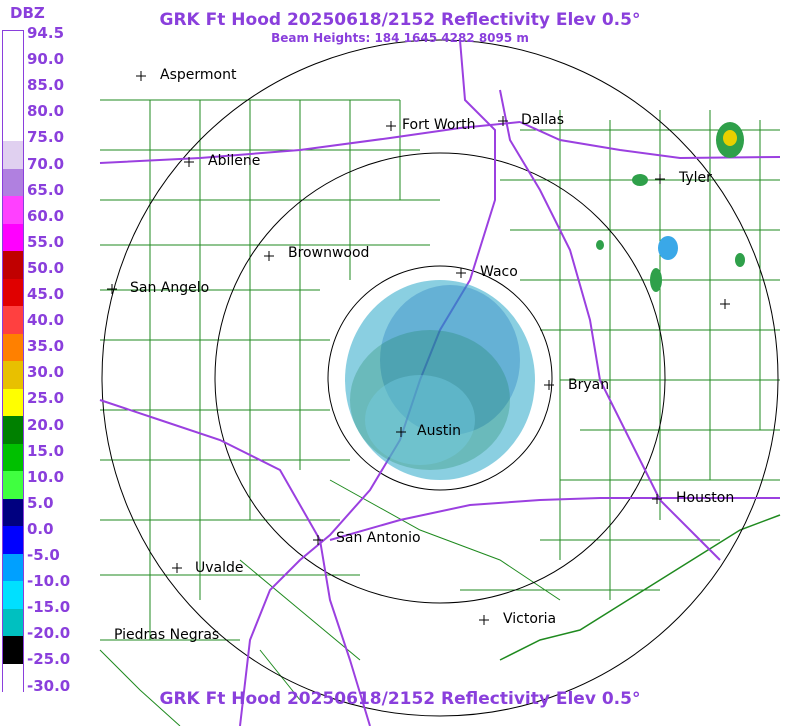  What do you see at coordinates (46, 346) in the screenshot?
I see `legend-label: 35.0` at bounding box center [46, 346].